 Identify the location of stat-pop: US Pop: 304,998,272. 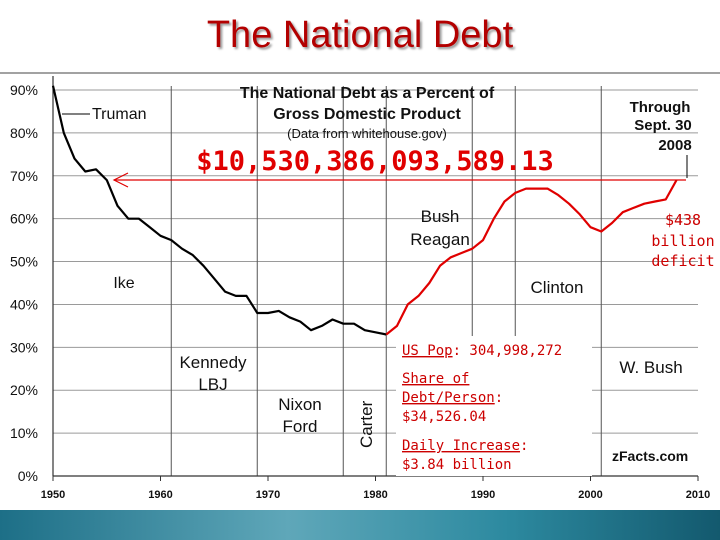
(482, 351).